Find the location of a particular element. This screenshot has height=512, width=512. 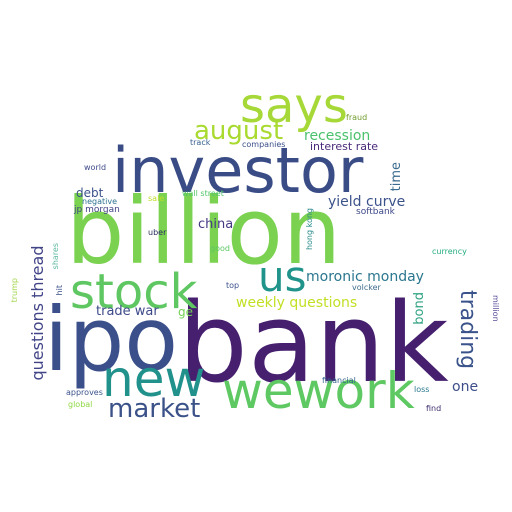

word-us: us is located at coordinates (282, 276).